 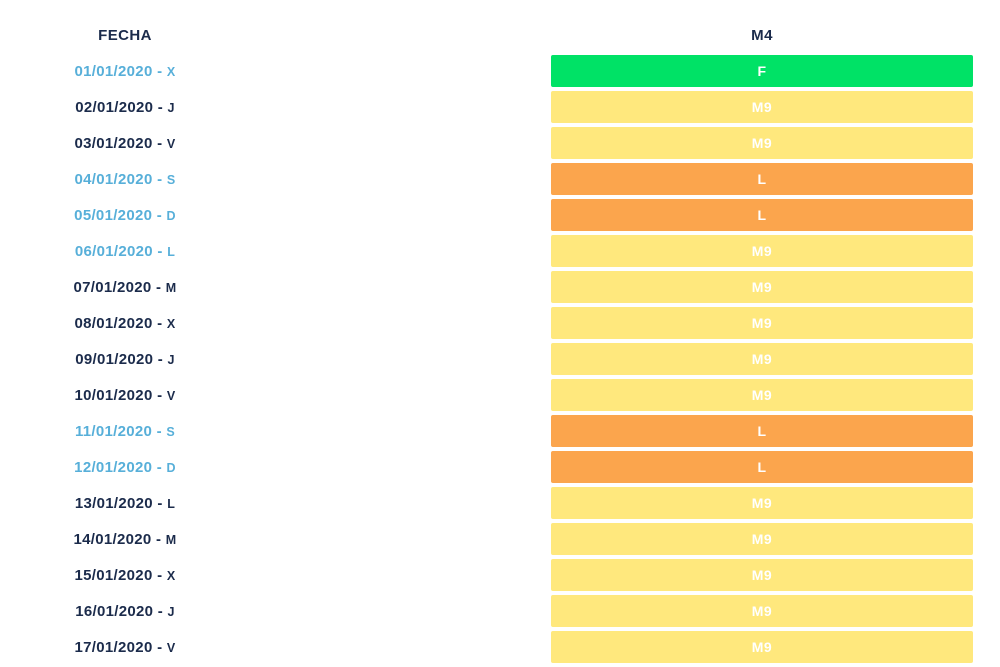 What do you see at coordinates (113, 467) in the screenshot?
I see `date-text: 12/01/2020` at bounding box center [113, 467].